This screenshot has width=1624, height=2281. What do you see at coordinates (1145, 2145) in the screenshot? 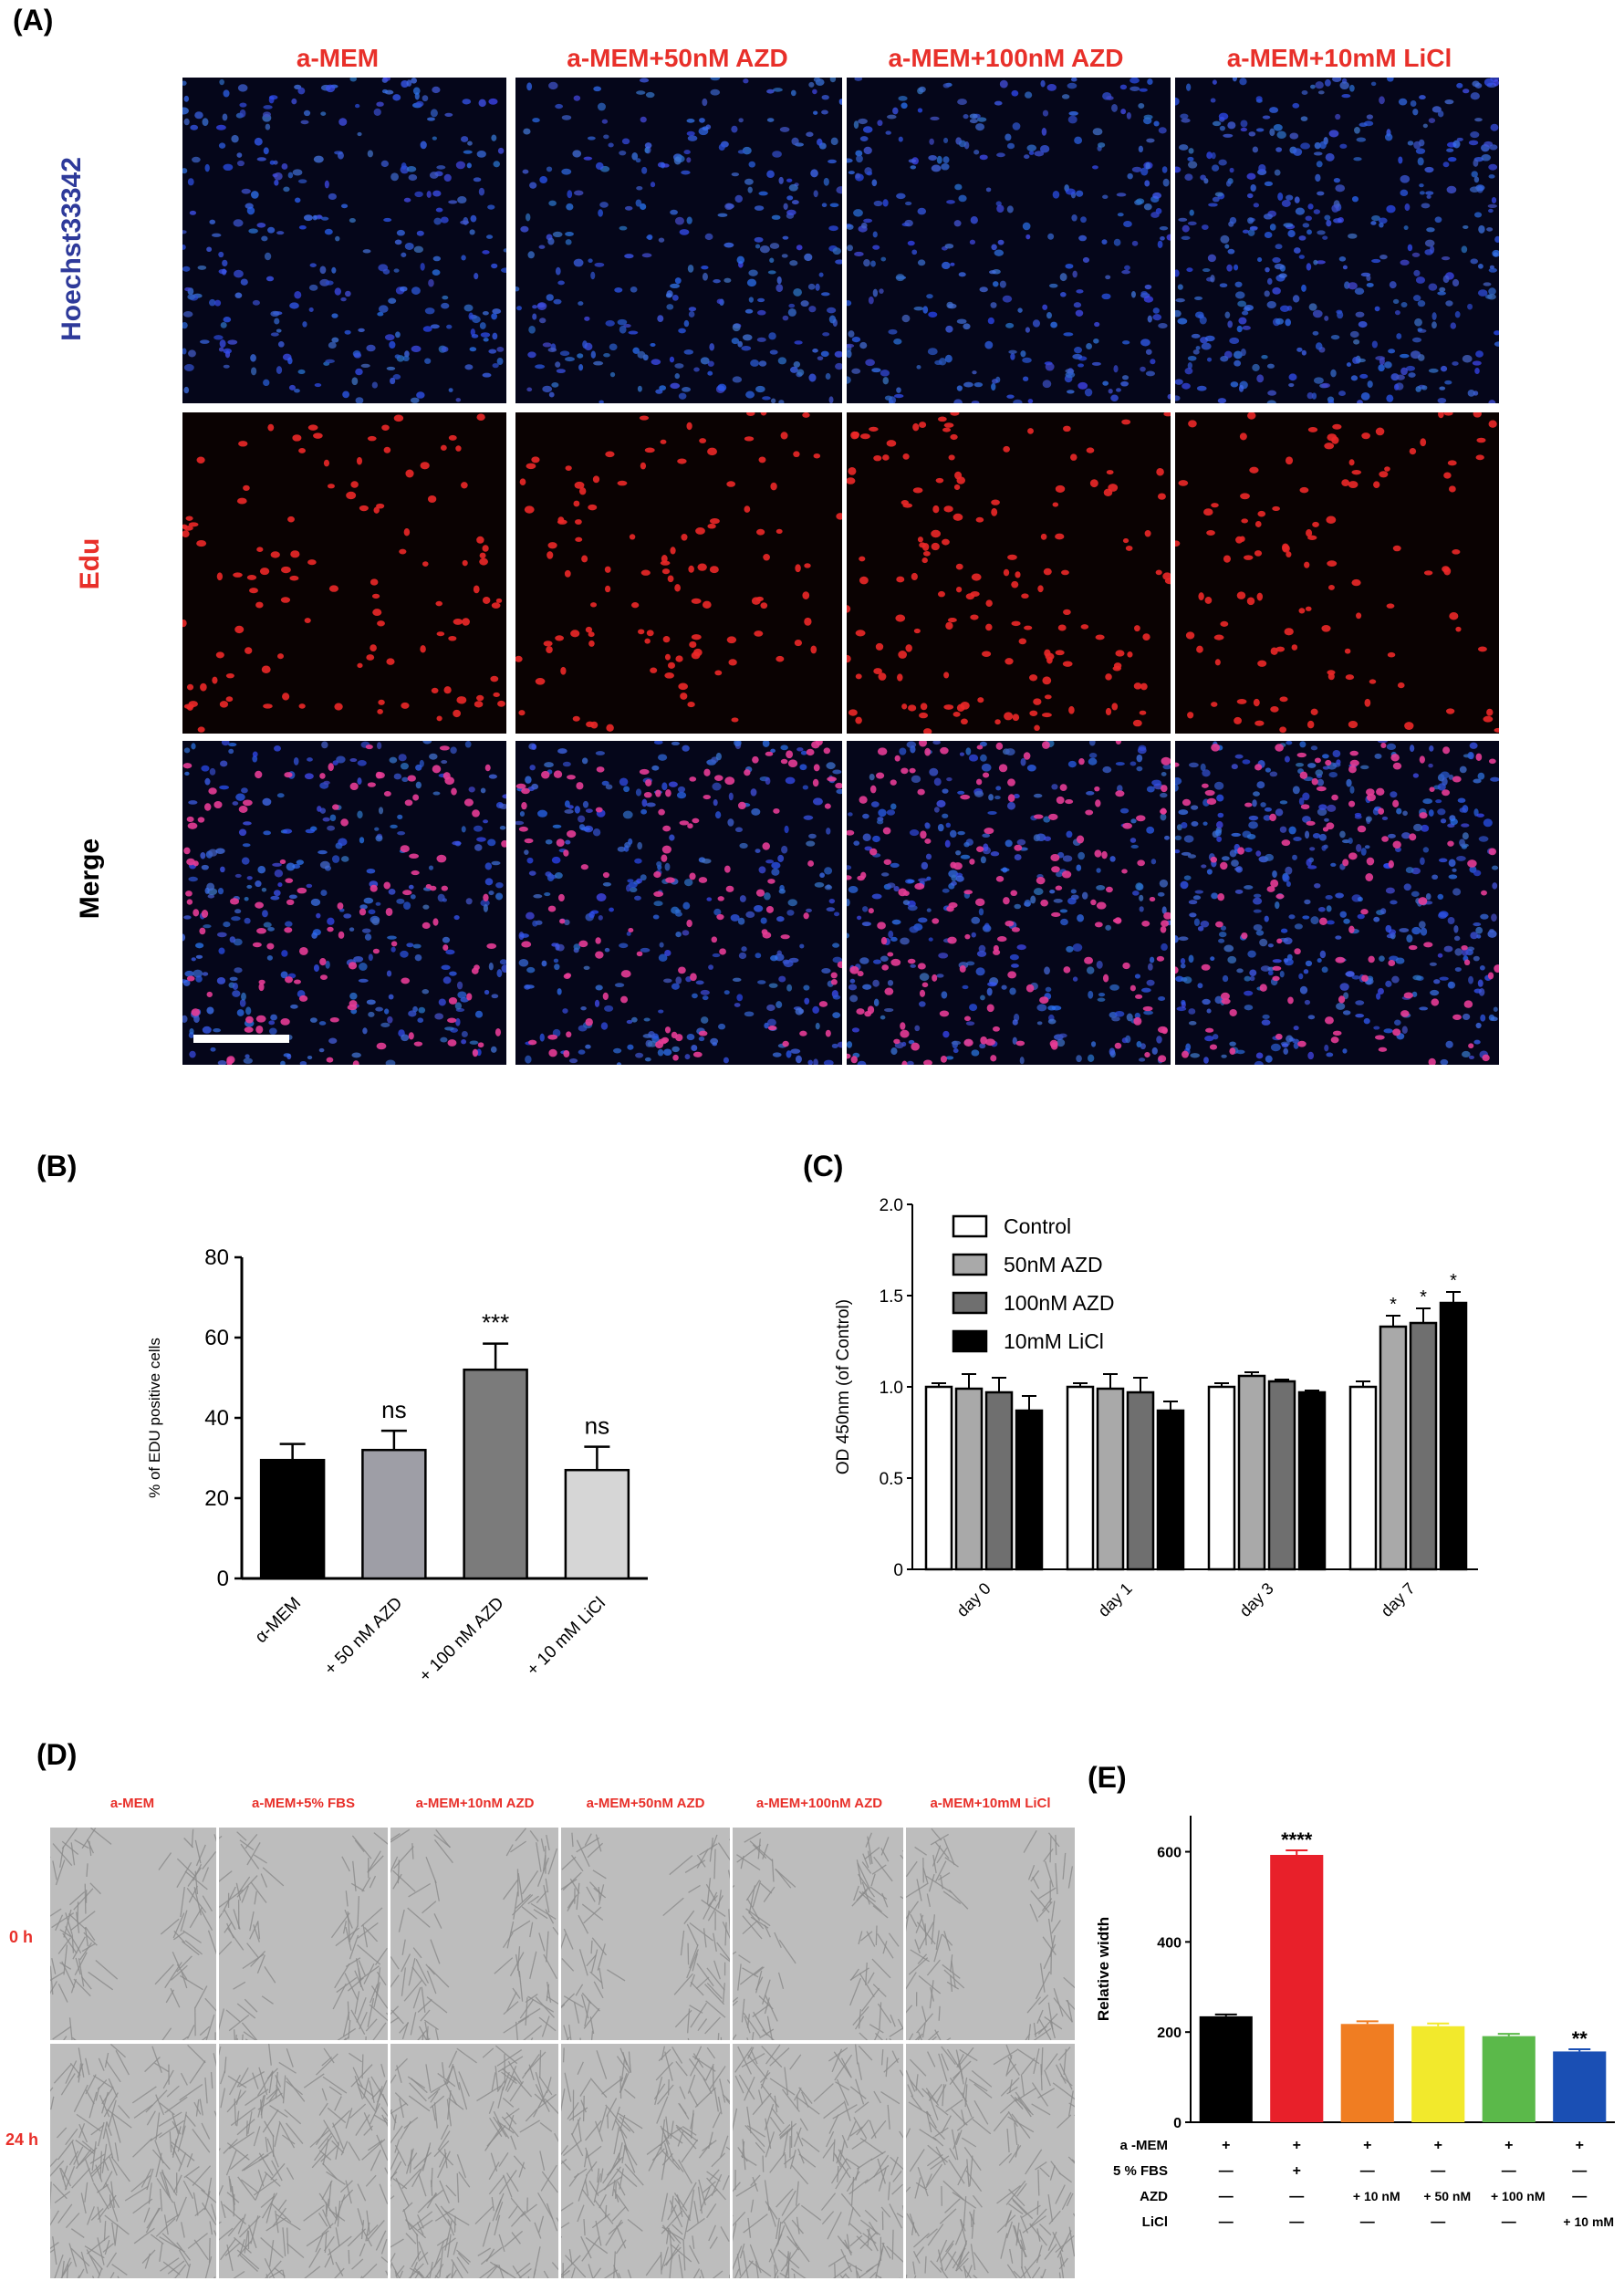
I see `table-row-label: a -MEM` at bounding box center [1145, 2145].